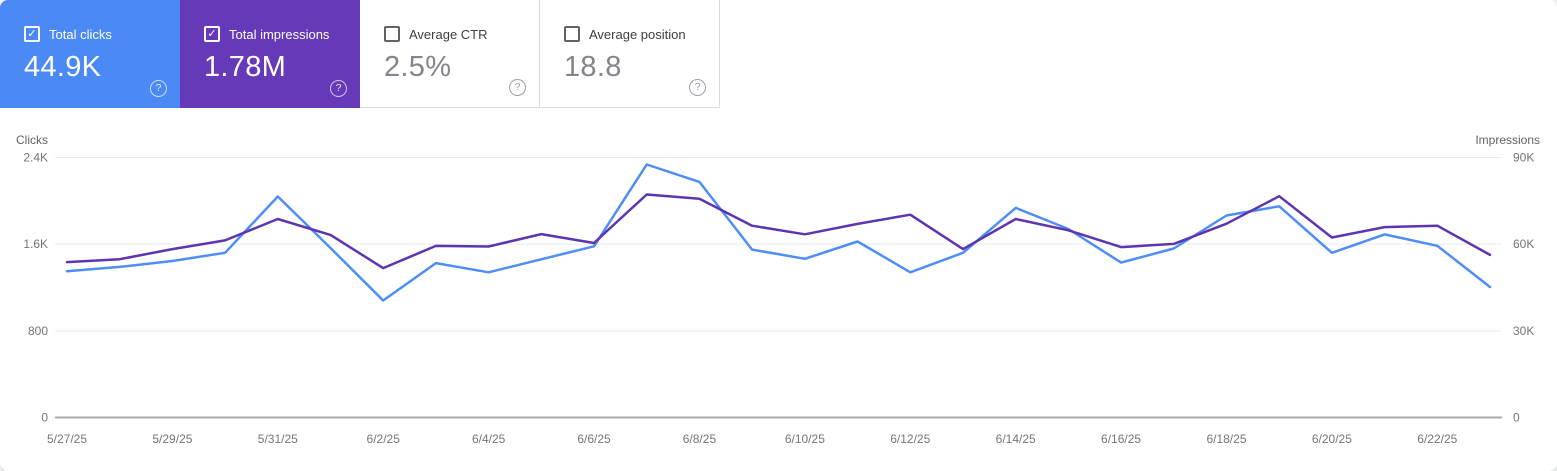  What do you see at coordinates (38, 331) in the screenshot?
I see `clicks-axis-tick: 800` at bounding box center [38, 331].